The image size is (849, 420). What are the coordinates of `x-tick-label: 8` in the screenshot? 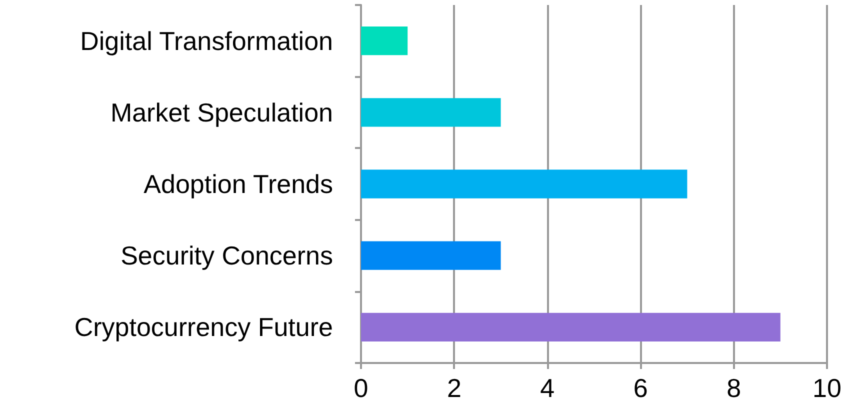 It's located at (734, 388).